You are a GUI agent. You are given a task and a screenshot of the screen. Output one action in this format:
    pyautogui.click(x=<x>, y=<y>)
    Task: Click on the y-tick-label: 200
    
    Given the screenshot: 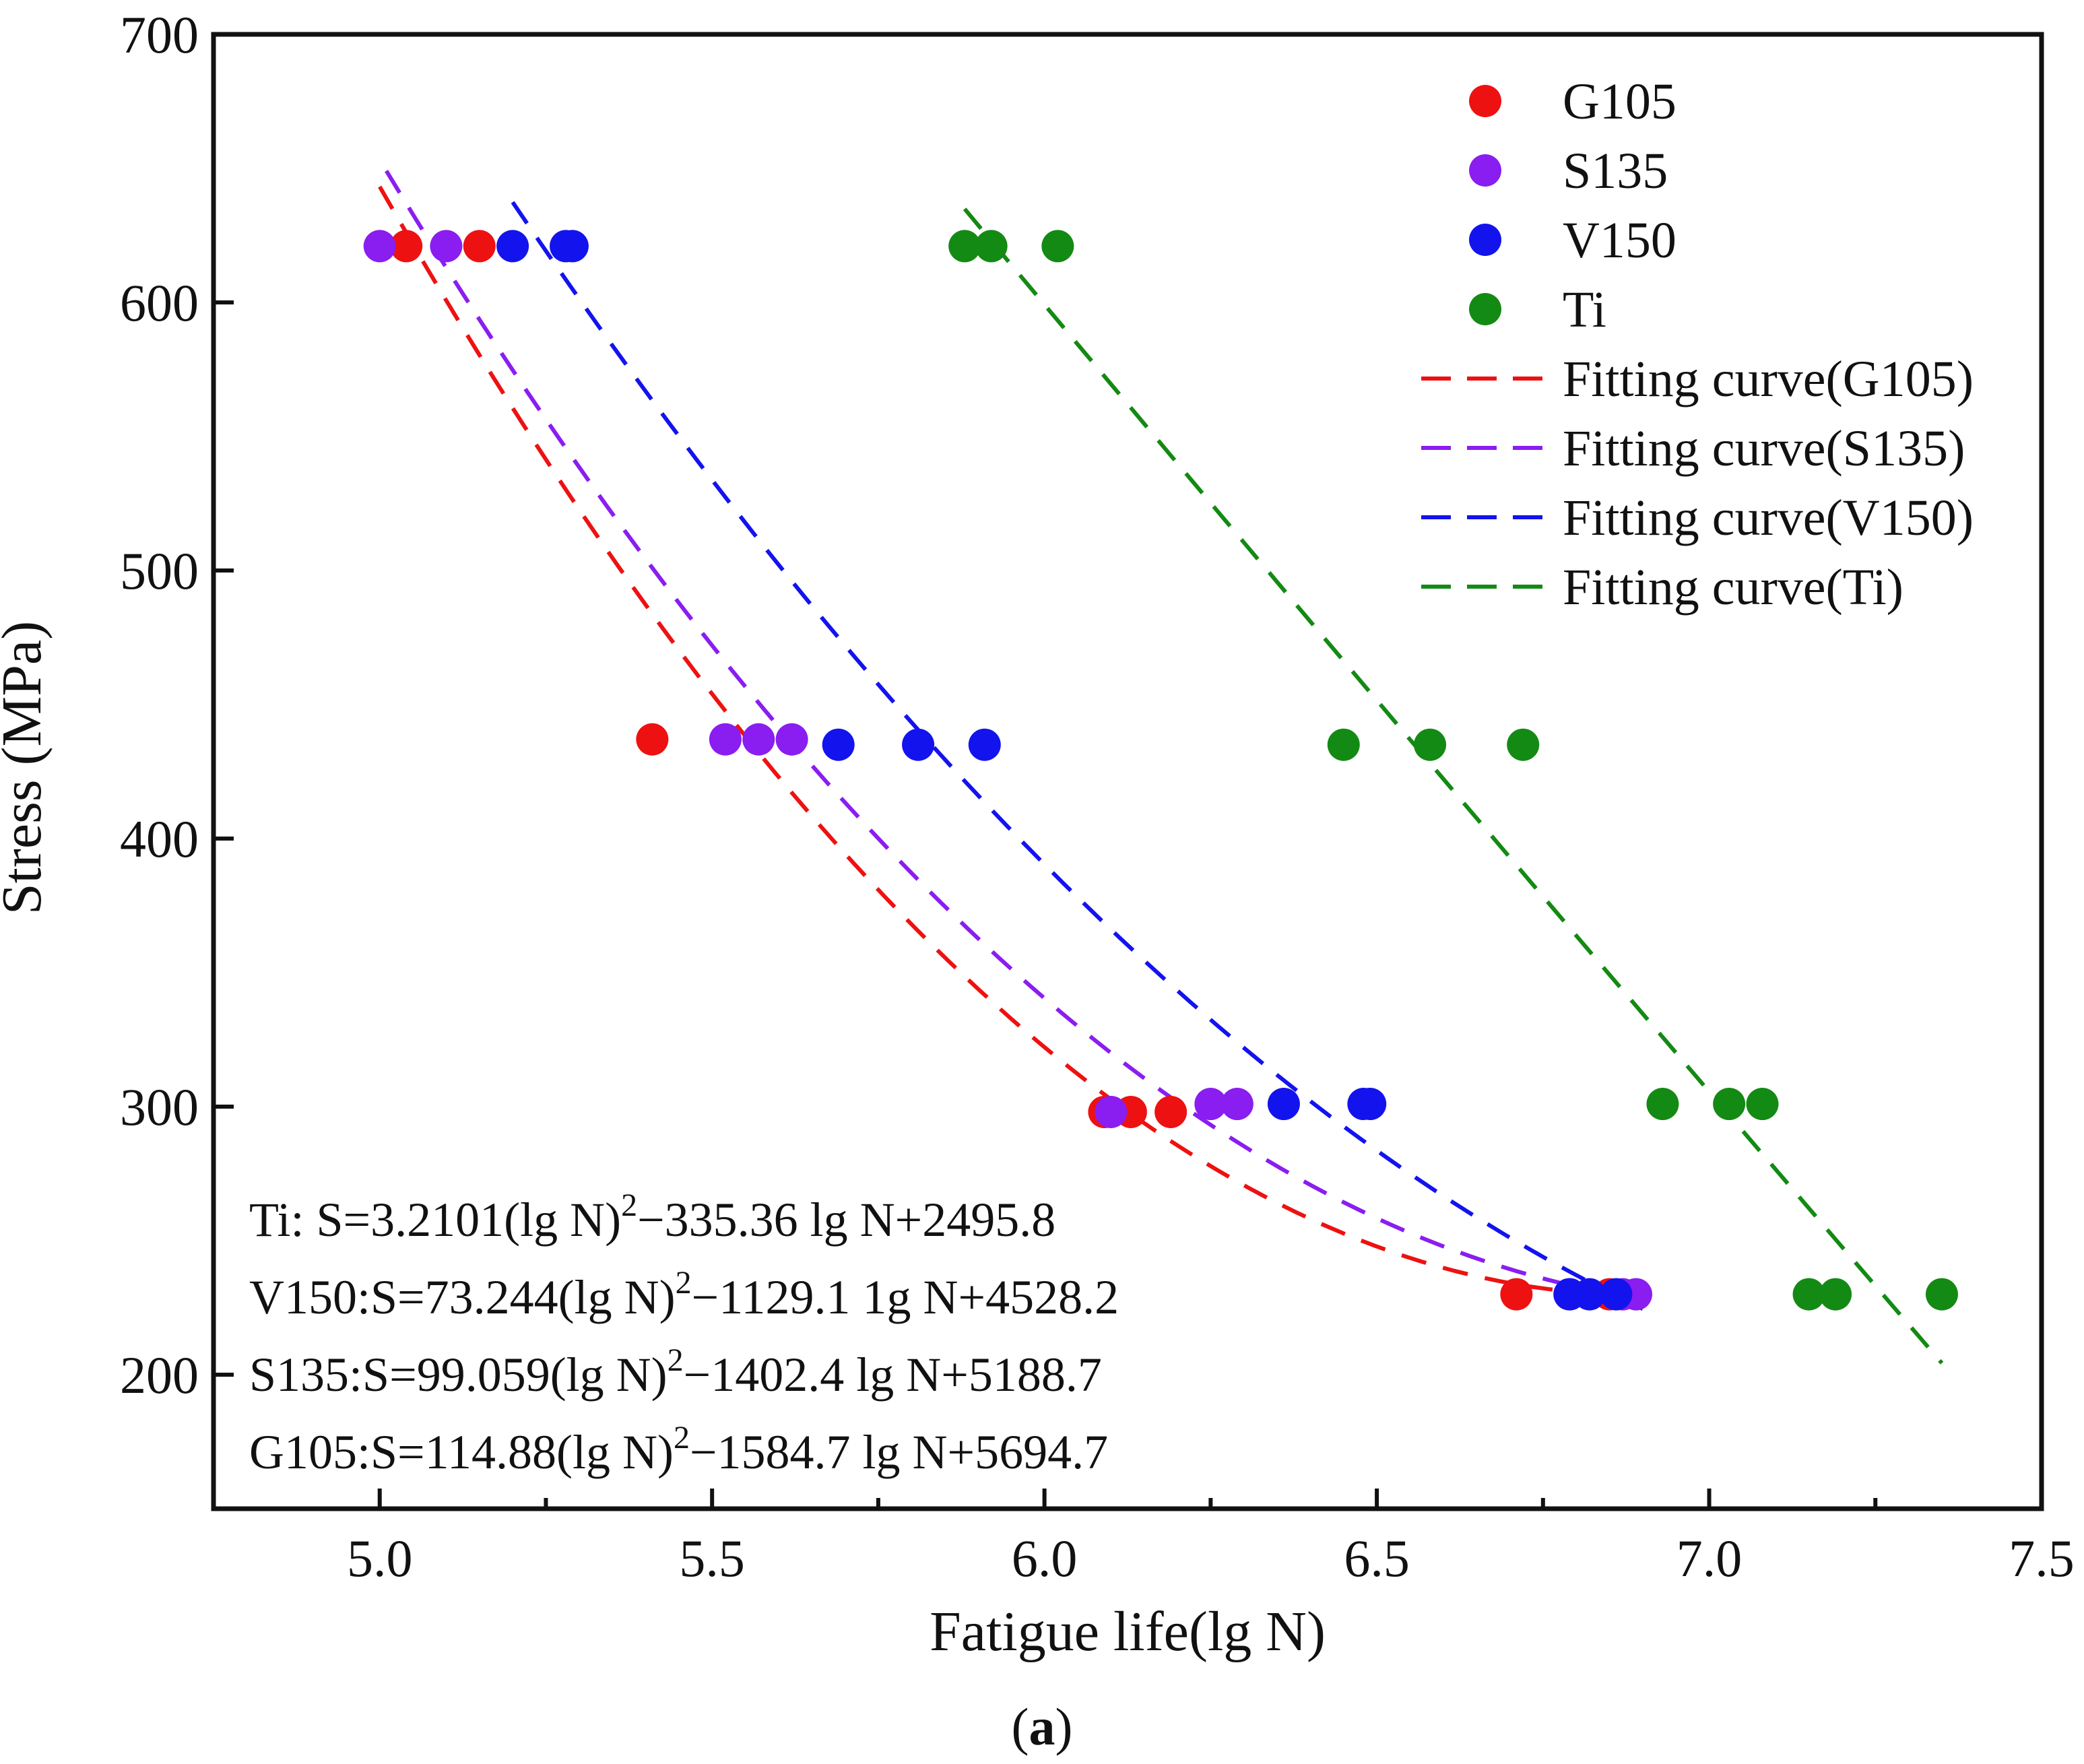 What is the action you would take?
    pyautogui.click(x=159, y=1375)
    